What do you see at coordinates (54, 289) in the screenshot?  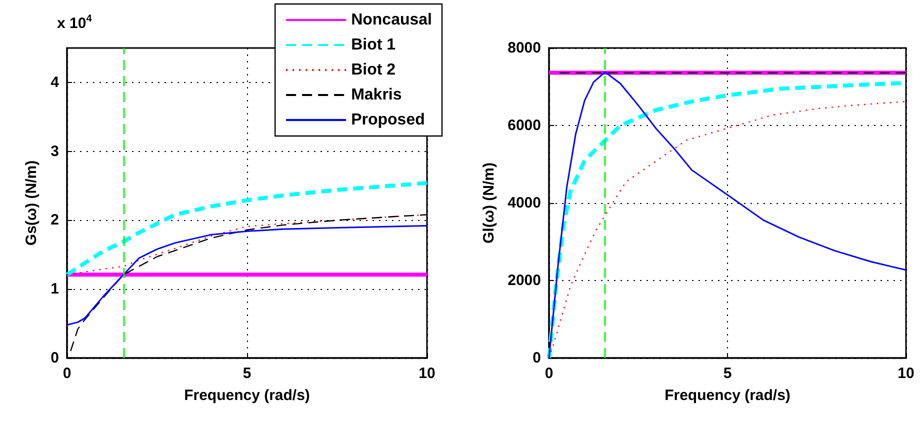 I see `y-tick-label: 1` at bounding box center [54, 289].